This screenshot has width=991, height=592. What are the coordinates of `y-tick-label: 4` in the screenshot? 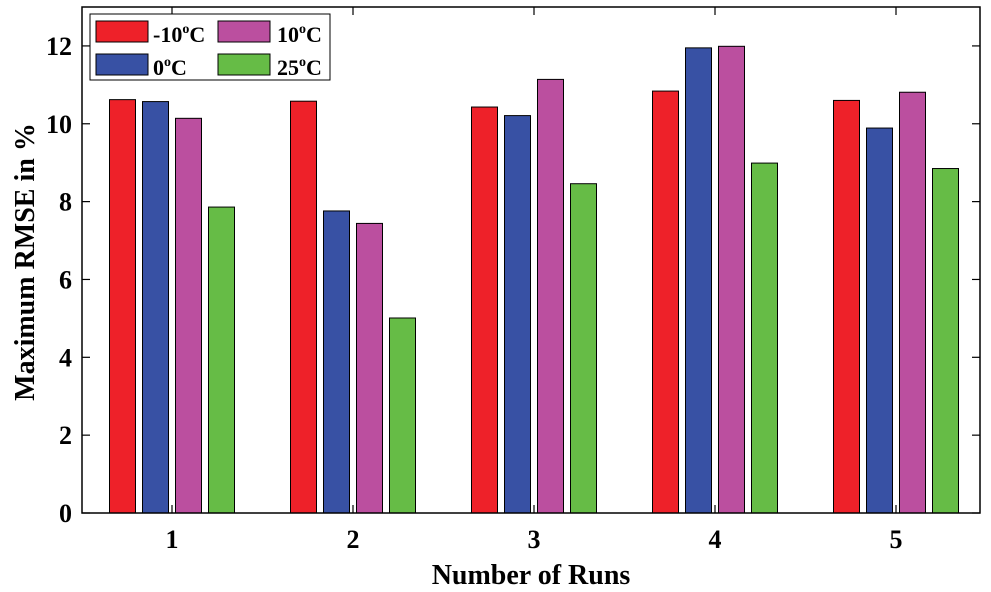 It's located at (65, 357).